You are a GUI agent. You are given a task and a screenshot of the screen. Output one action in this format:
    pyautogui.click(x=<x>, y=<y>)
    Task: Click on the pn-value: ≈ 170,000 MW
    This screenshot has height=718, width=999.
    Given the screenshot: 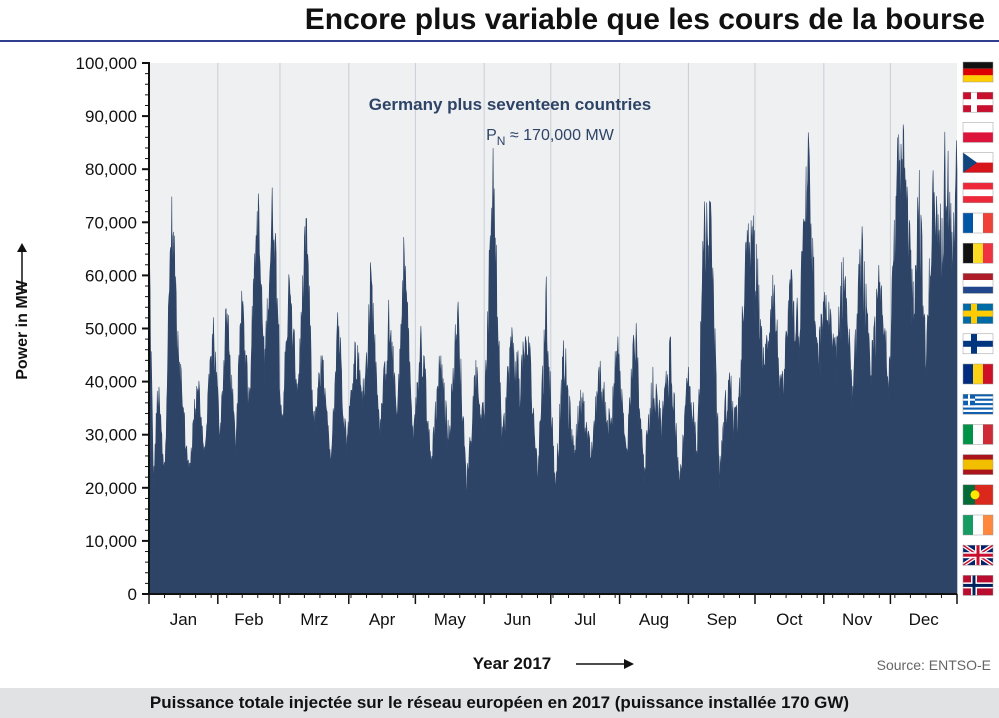 What is the action you would take?
    pyautogui.click(x=559, y=135)
    